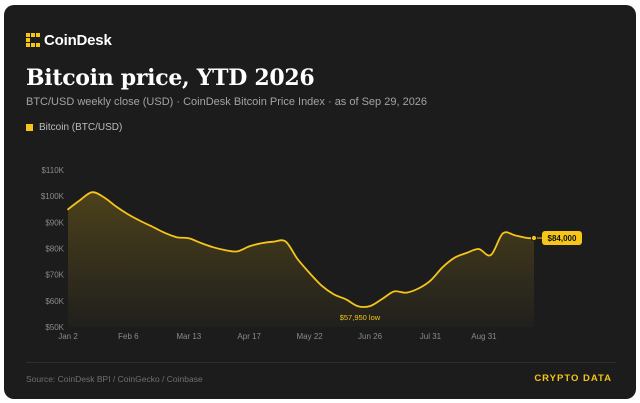 This screenshot has height=403, width=640. Describe the element at coordinates (54, 275) in the screenshot. I see `y-tick-label: $70K` at that location.